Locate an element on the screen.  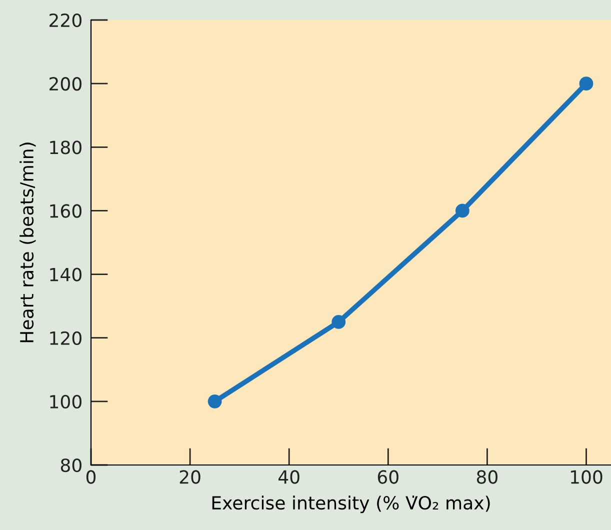
y-tick-label: 100 is located at coordinates (66, 401).